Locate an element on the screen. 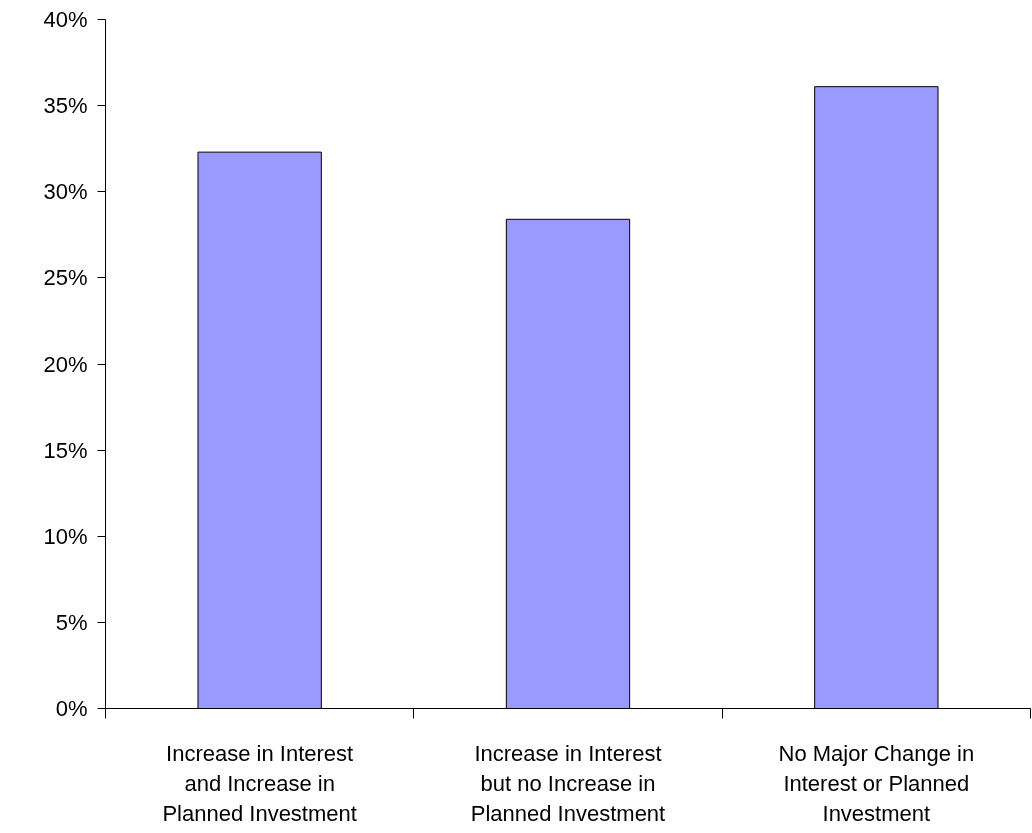 This screenshot has width=1032, height=833. y-tick-label: 30% is located at coordinates (65, 192).